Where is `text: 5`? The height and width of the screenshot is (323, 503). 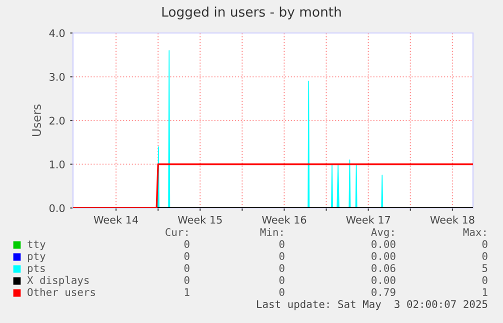
text: 5 is located at coordinates (485, 268).